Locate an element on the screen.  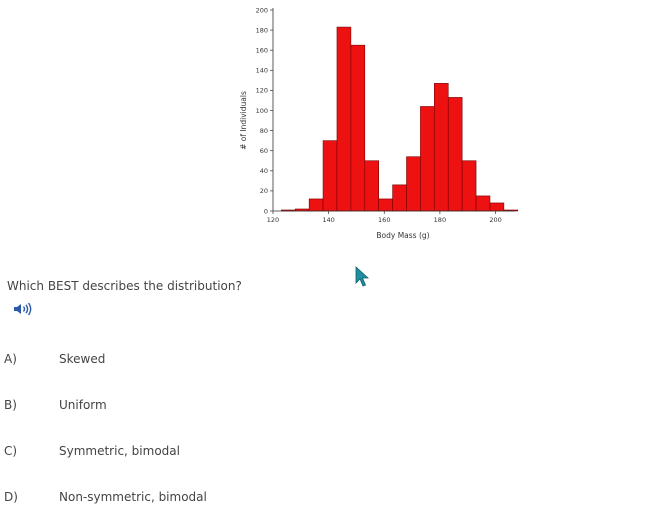
x-tick-label: 120 is located at coordinates (273, 220).